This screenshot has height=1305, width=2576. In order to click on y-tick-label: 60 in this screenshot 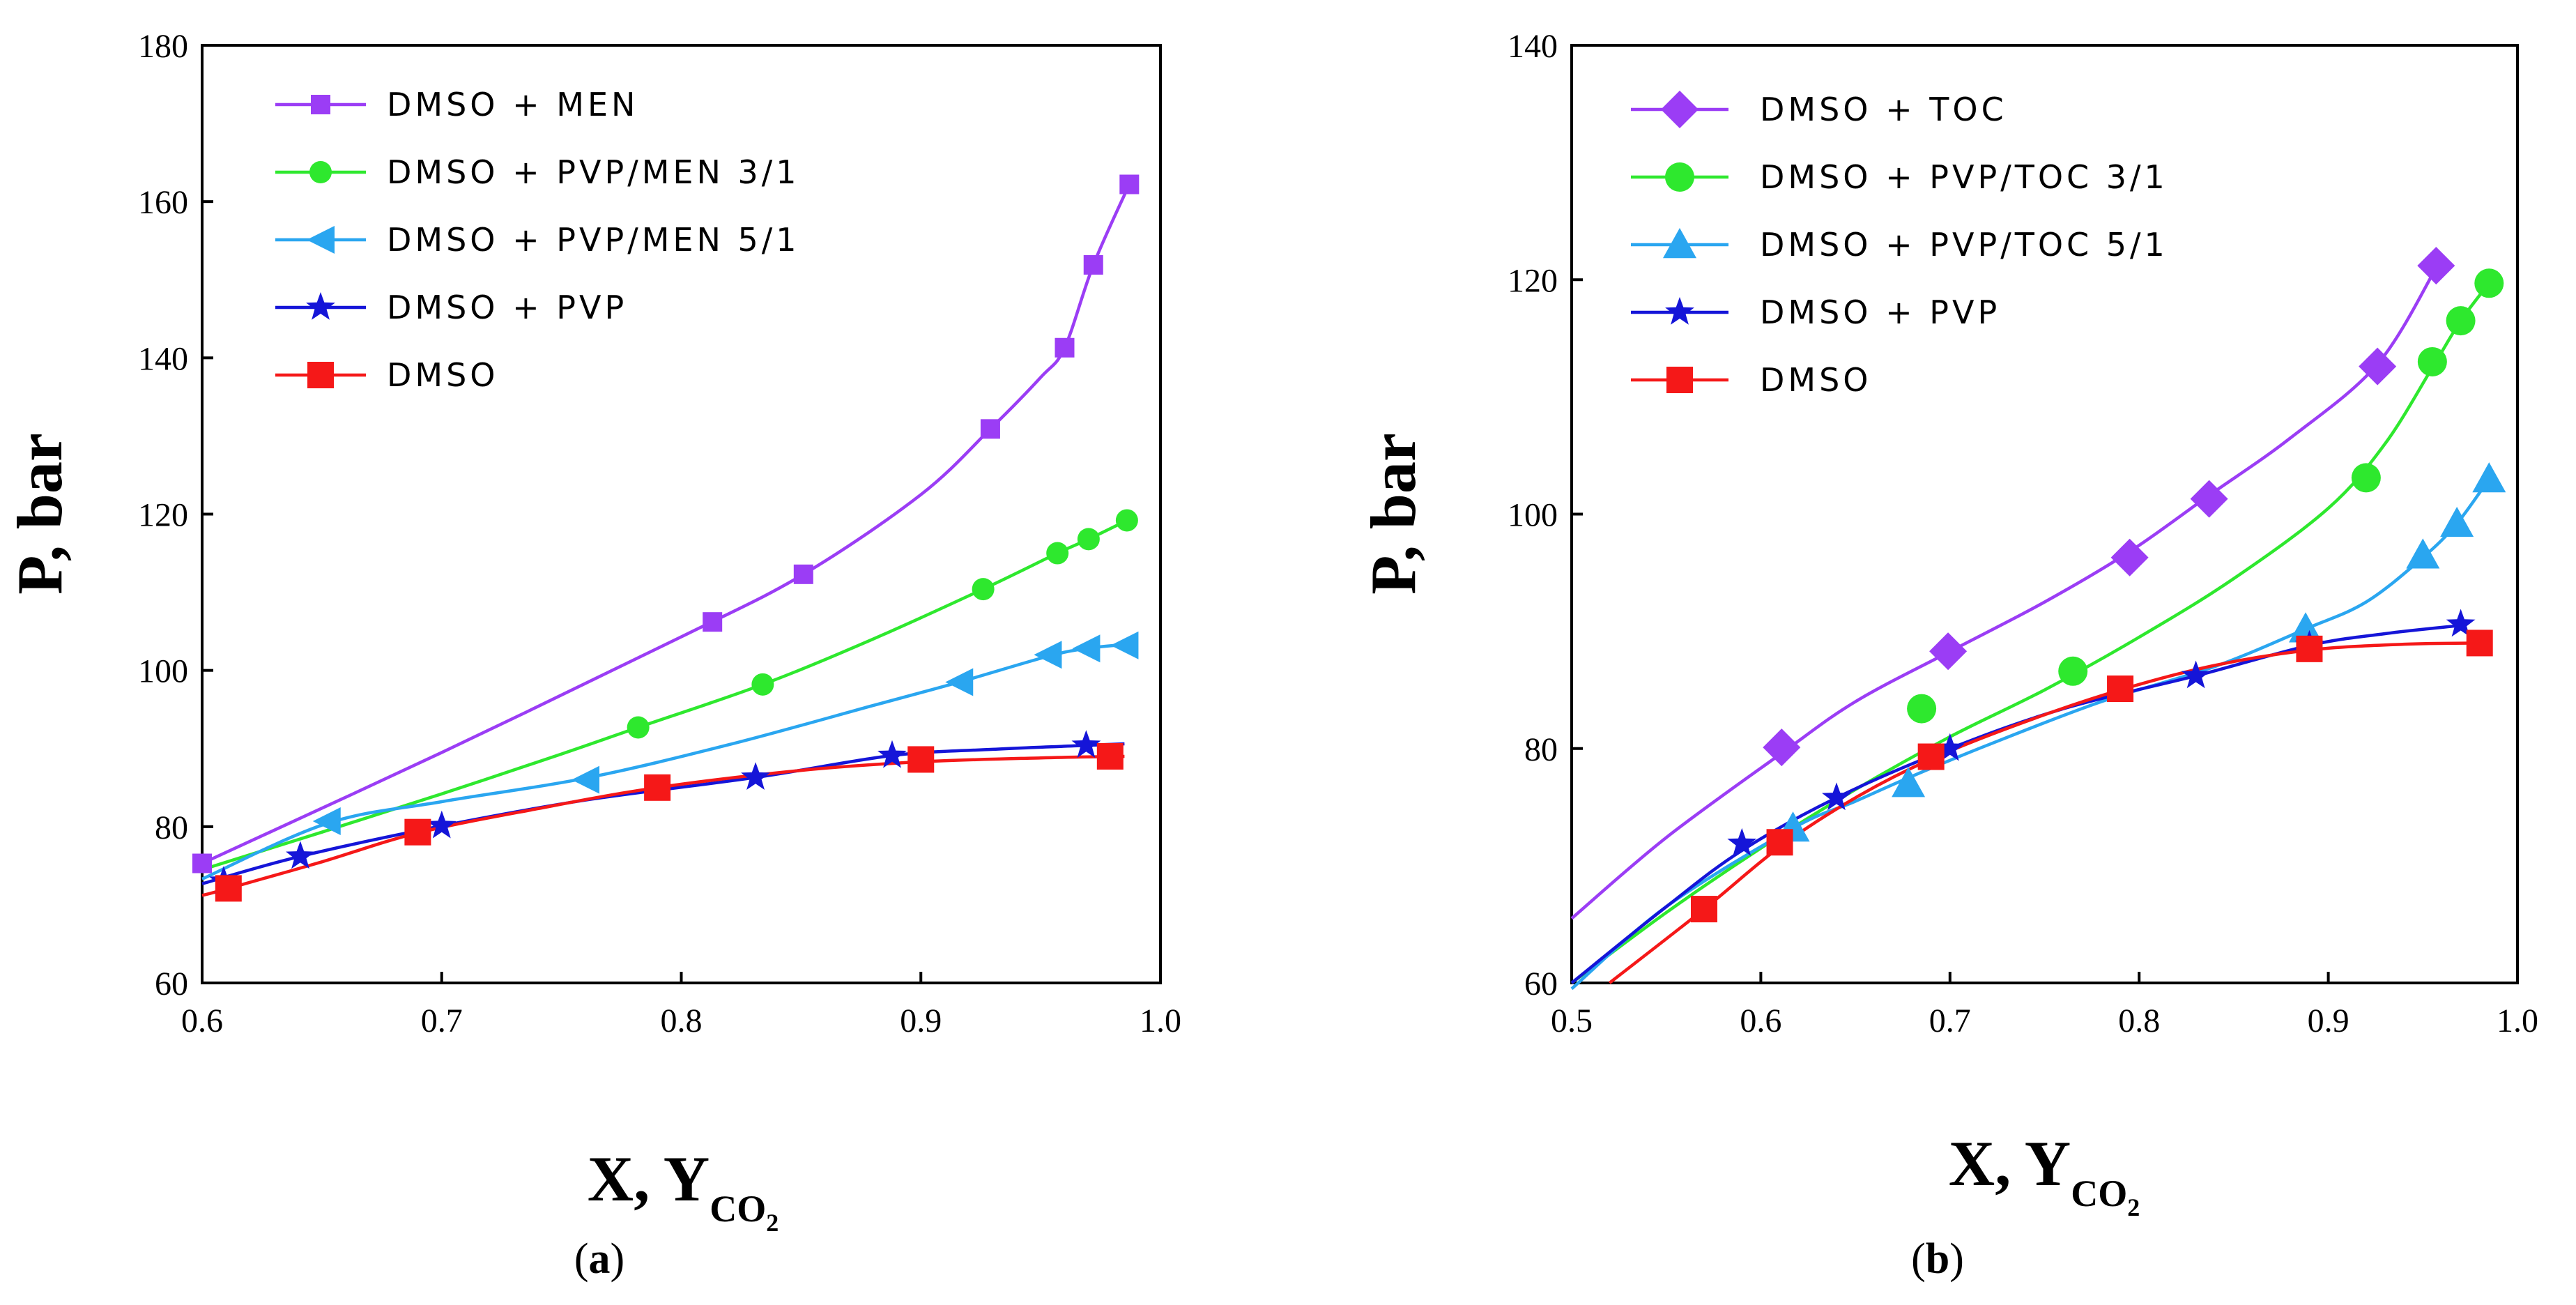, I will do `click(1541, 984)`.